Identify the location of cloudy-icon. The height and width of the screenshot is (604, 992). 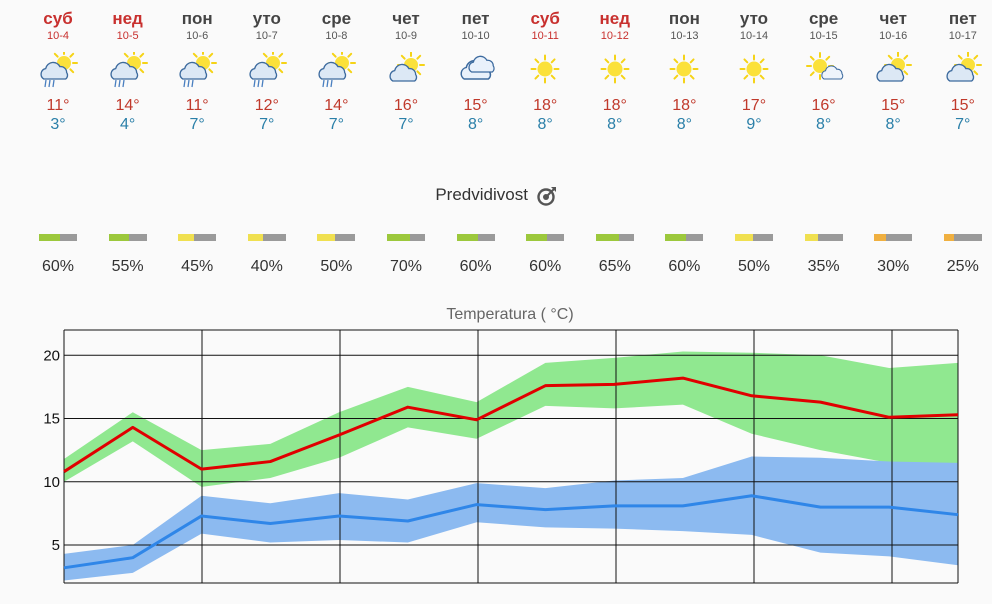
(476, 70).